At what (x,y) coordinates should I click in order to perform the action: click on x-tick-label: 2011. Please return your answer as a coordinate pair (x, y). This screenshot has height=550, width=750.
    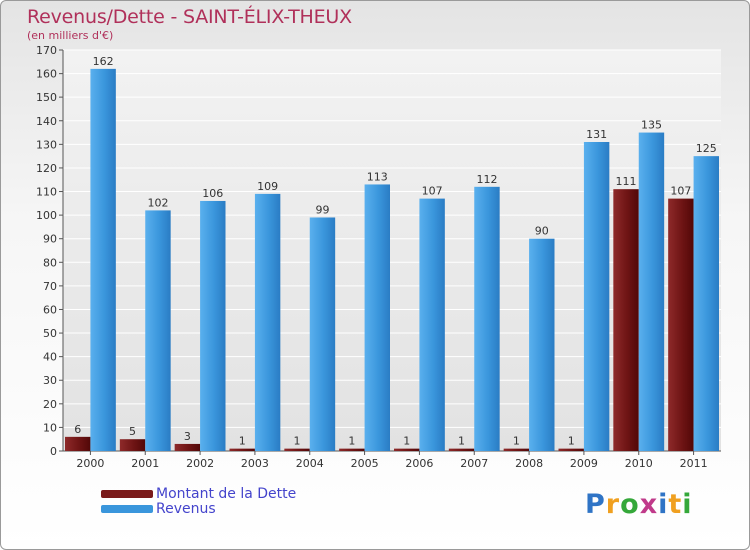
    Looking at the image, I should click on (694, 463).